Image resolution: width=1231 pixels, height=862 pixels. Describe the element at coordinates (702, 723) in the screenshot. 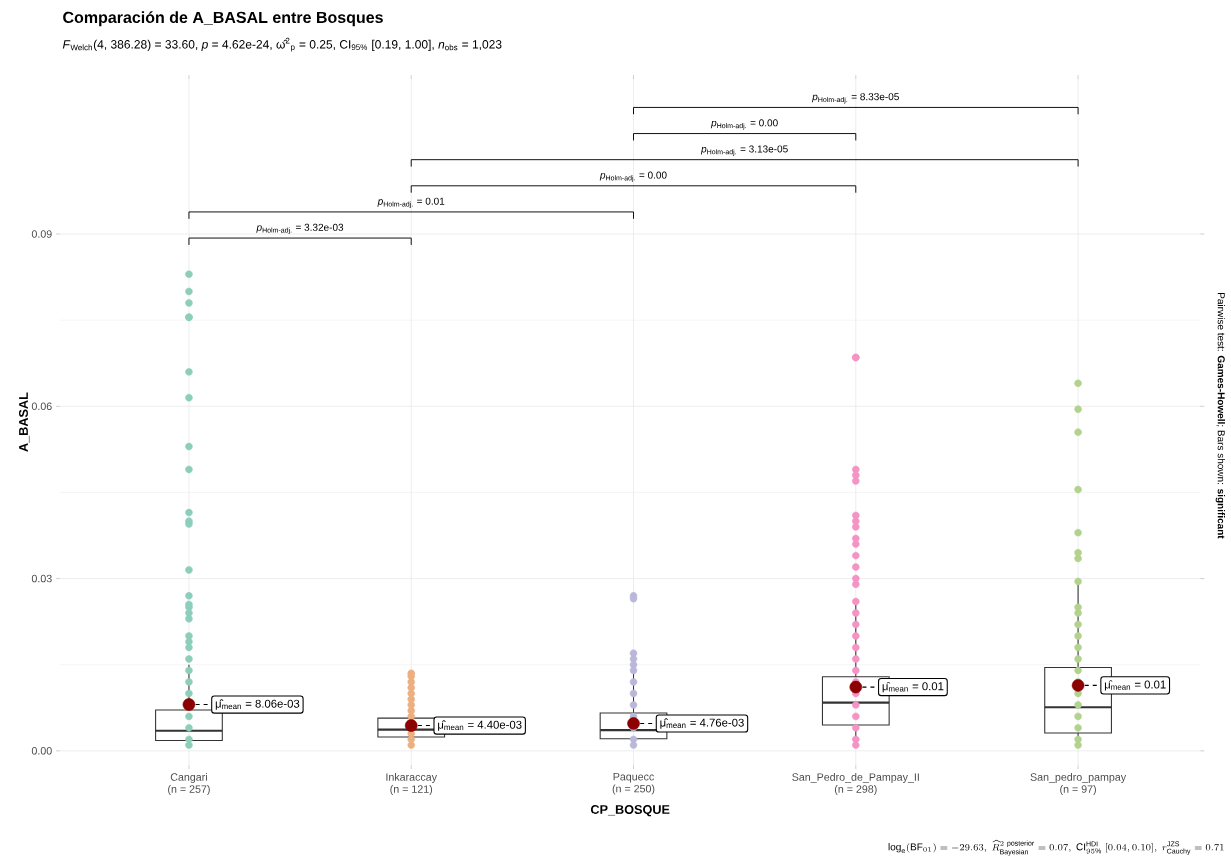

I see `data-label: μ̂$_{mean}$ = 4.76e-03` at that location.